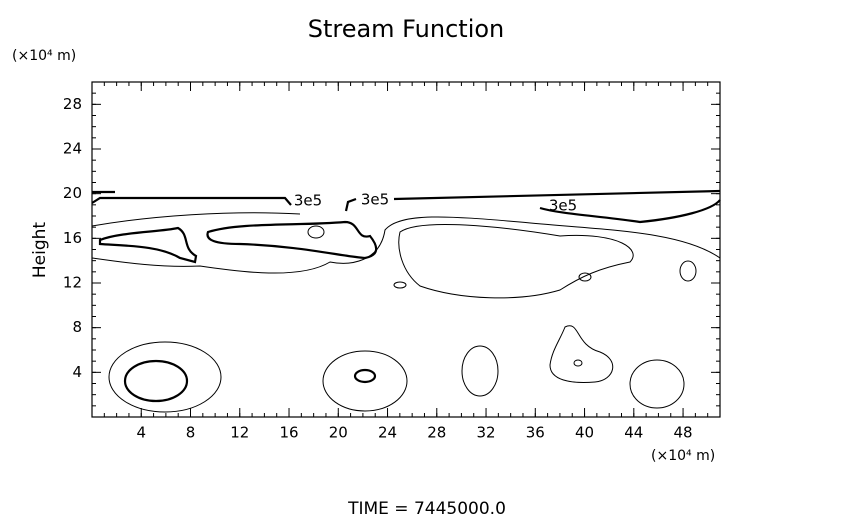  What do you see at coordinates (683, 433) in the screenshot?
I see `x-tick-label: 48` at bounding box center [683, 433].